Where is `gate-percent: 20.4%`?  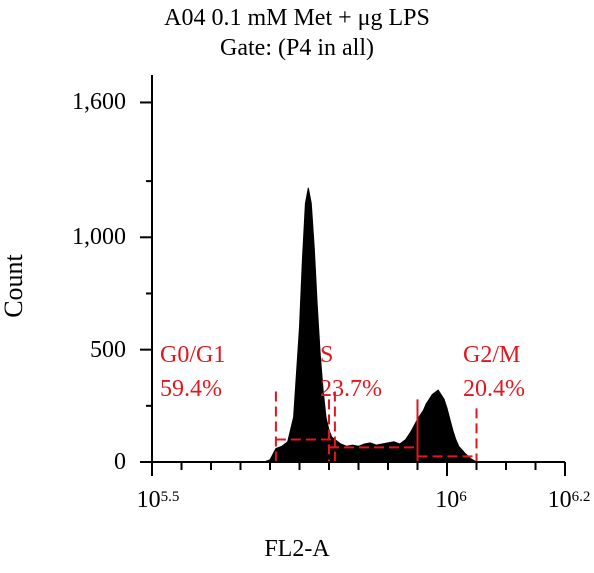
gate-percent: 20.4% is located at coordinates (494, 389).